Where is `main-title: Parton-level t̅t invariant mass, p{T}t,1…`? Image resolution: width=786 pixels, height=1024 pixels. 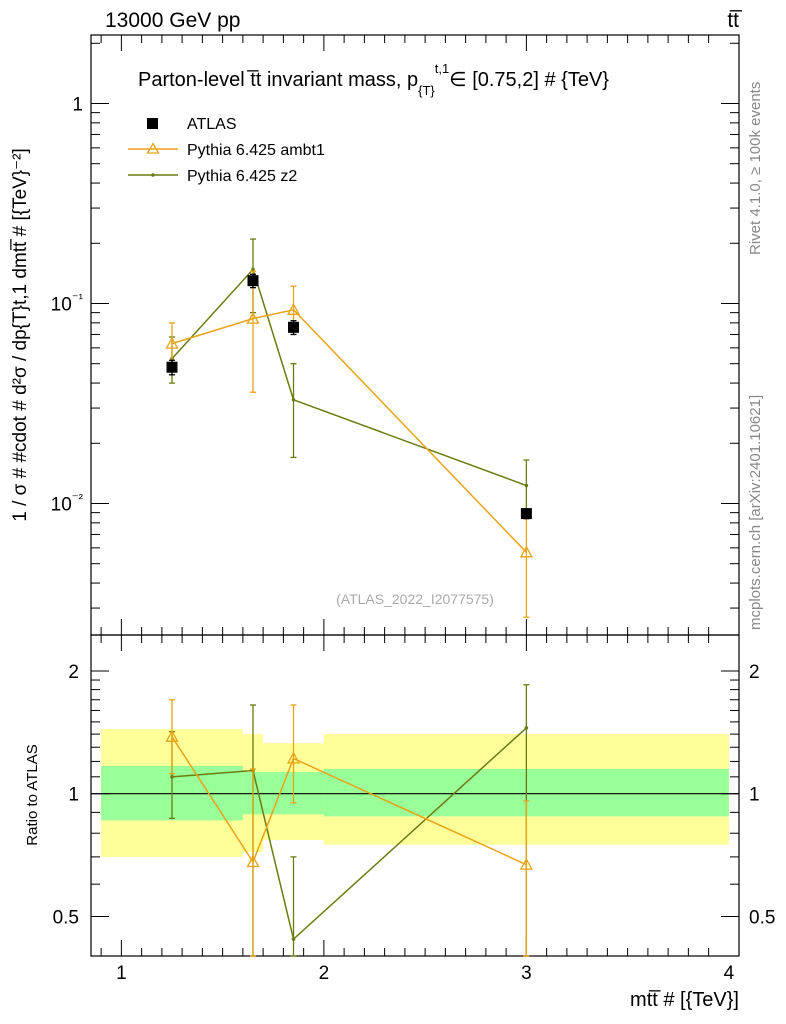
main-title: Parton-level t̅t invariant mass, p{T}t,1… is located at coordinates (373, 79).